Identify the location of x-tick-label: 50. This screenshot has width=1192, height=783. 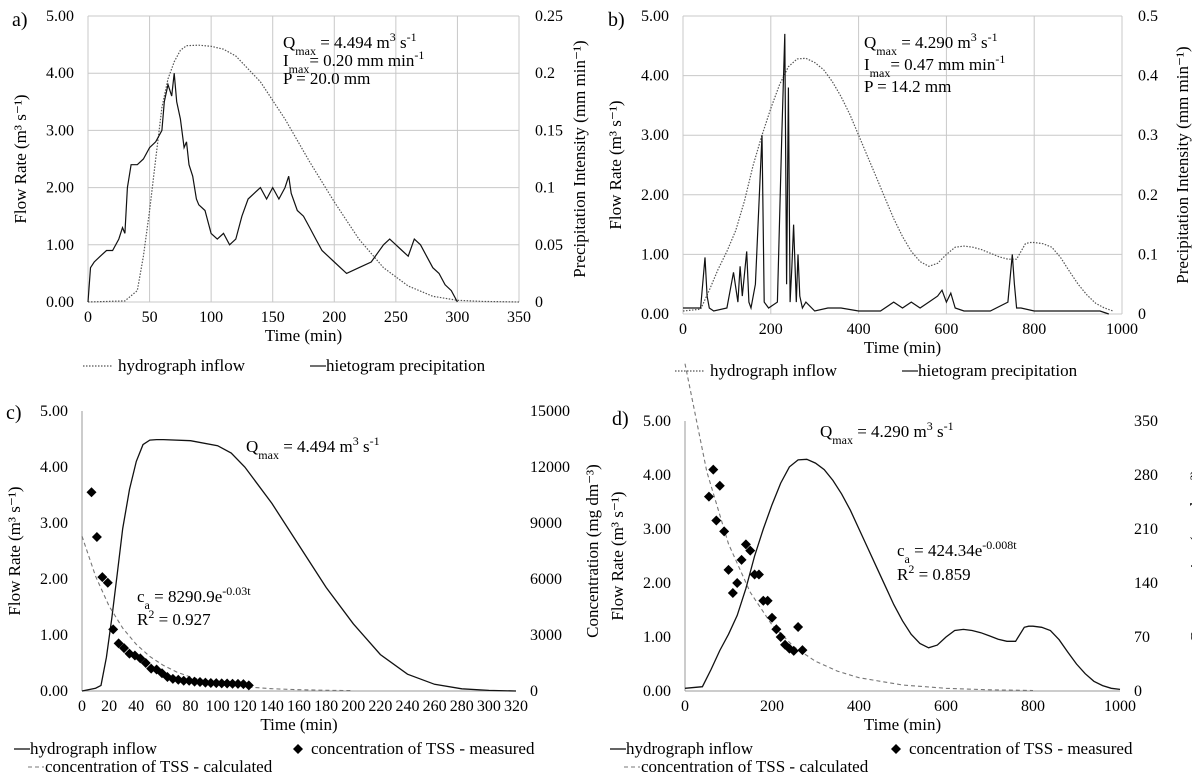
(150, 317).